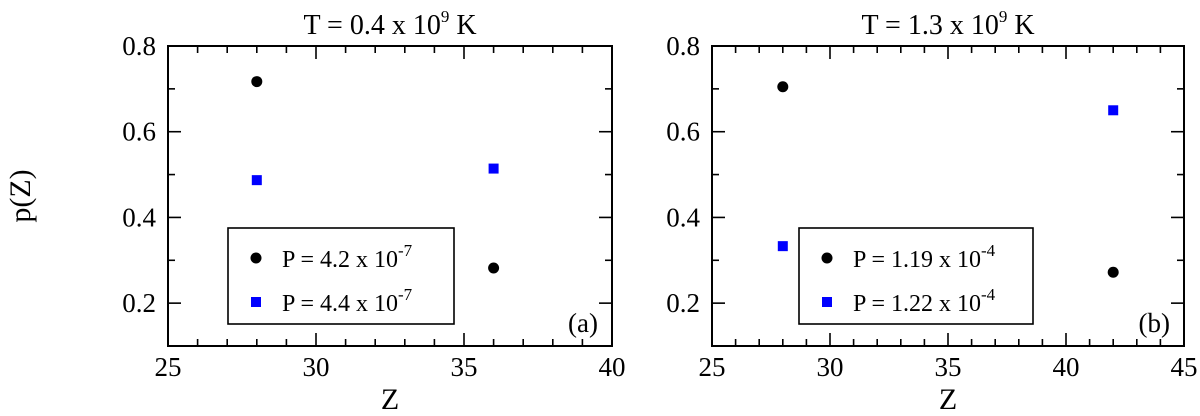  What do you see at coordinates (389, 24) in the screenshot?
I see `panel-title: T = 0.4 x 109 K` at bounding box center [389, 24].